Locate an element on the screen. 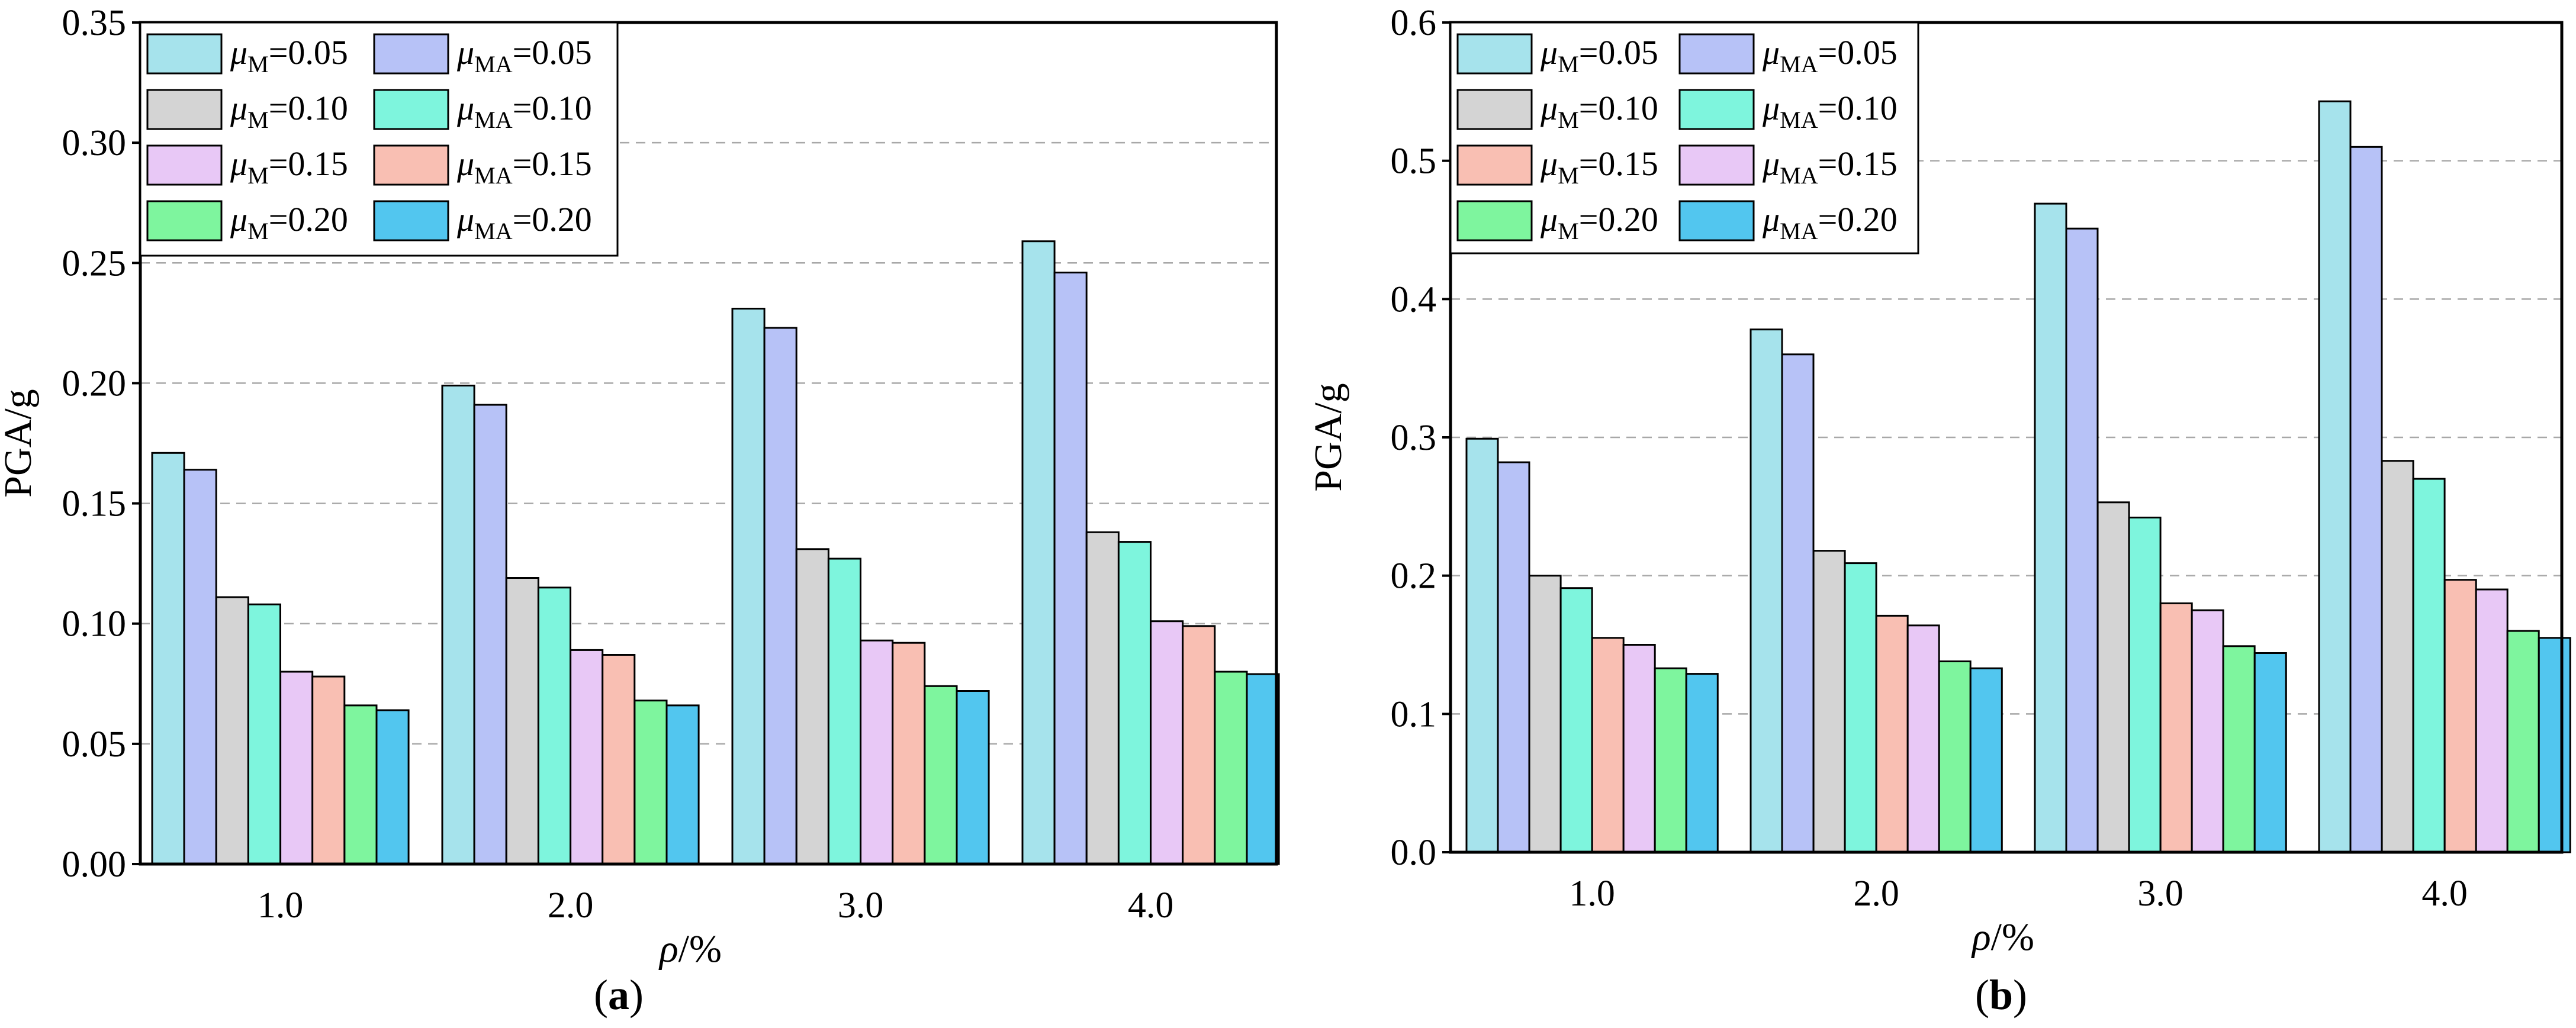 The image size is (2576, 1028). bar-b-cat1-series5 is located at coordinates (1608, 745).